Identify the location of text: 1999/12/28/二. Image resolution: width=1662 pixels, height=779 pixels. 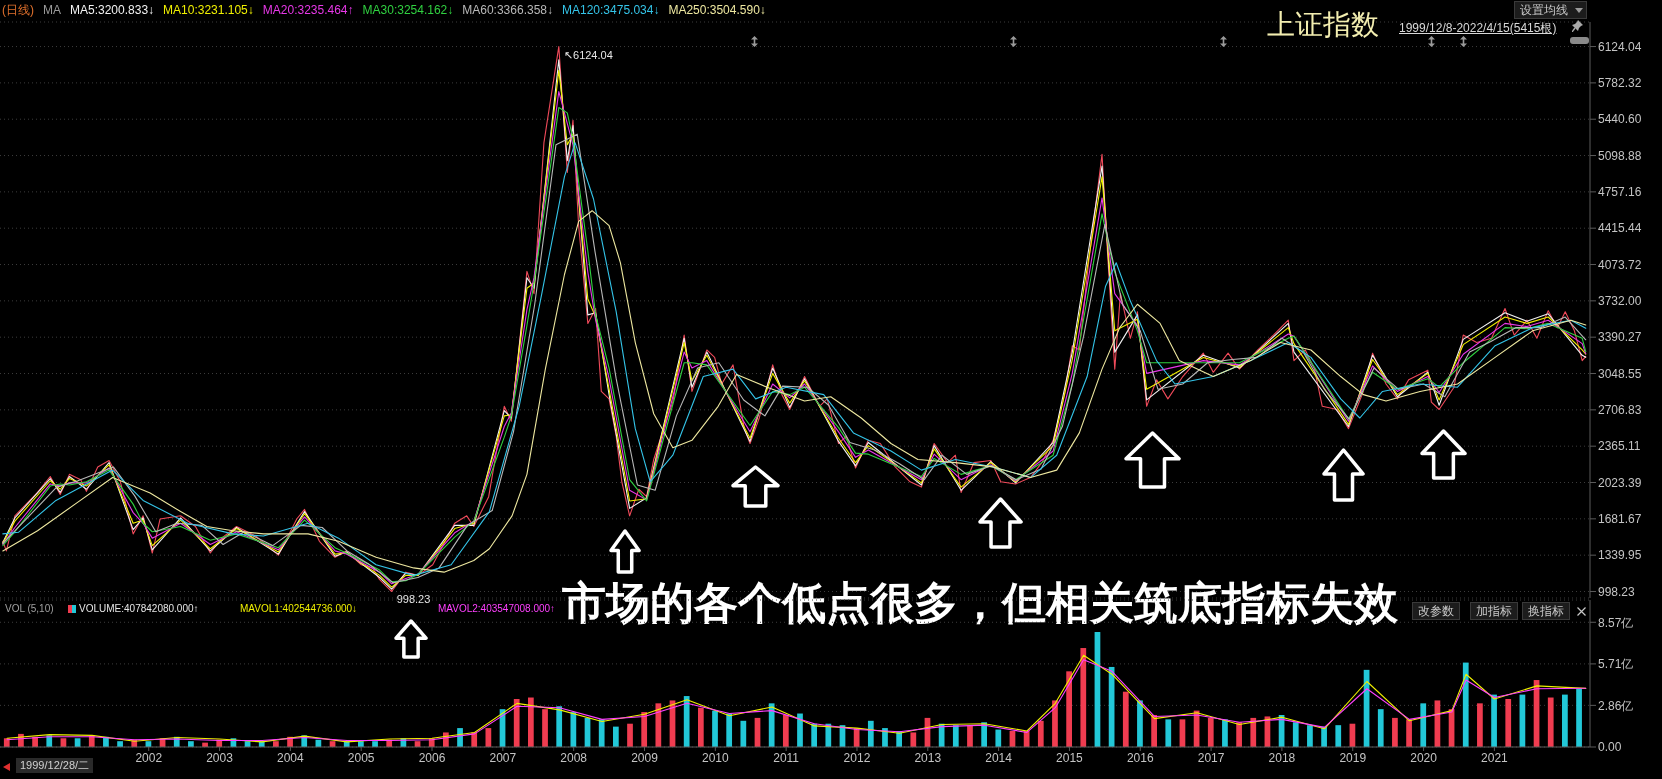
(55, 765).